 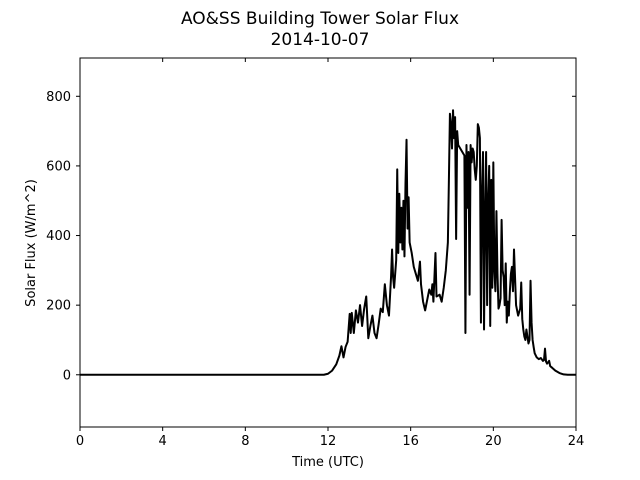 What do you see at coordinates (576, 441) in the screenshot?
I see `x-tick-label: 24` at bounding box center [576, 441].